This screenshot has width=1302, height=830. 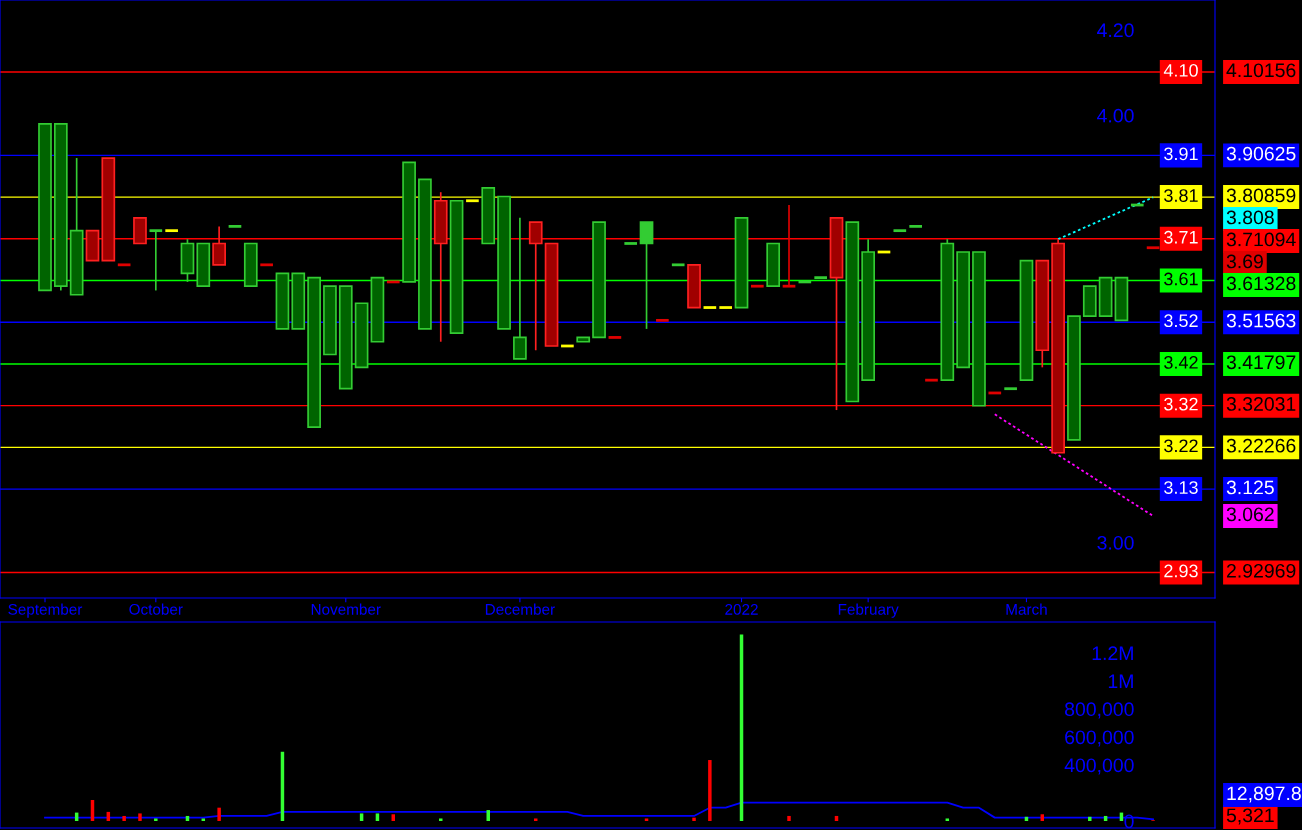 I want to click on y-tick-label: 4.00, so click(x=1115, y=115).